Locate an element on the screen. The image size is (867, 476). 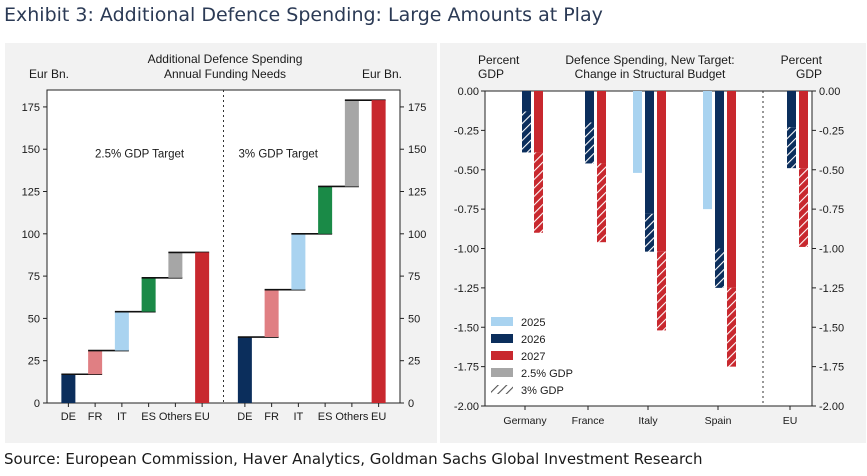
left-axis-tick-label: -1.00 is located at coordinates (466, 250).